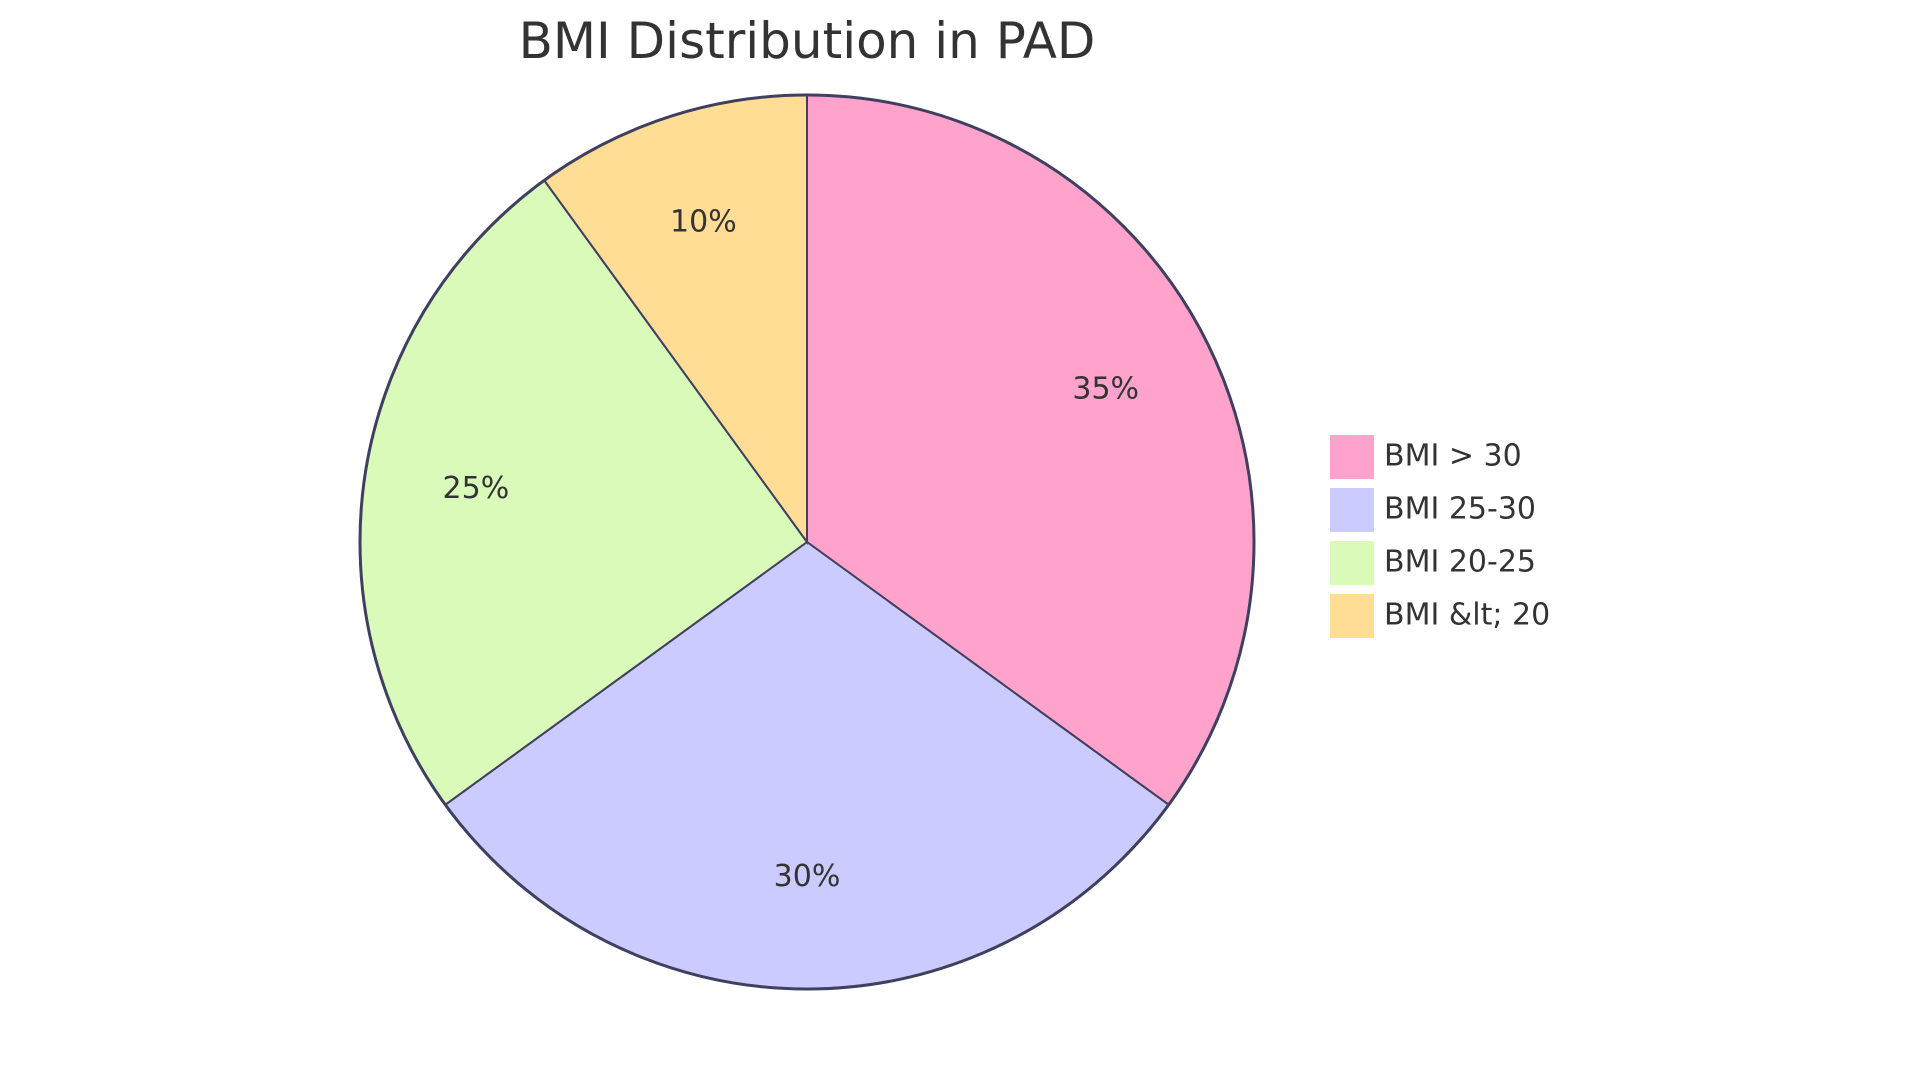 The width and height of the screenshot is (1920, 1083). What do you see at coordinates (1105, 388) in the screenshot?
I see `slice-label-bmi-30: 35%` at bounding box center [1105, 388].